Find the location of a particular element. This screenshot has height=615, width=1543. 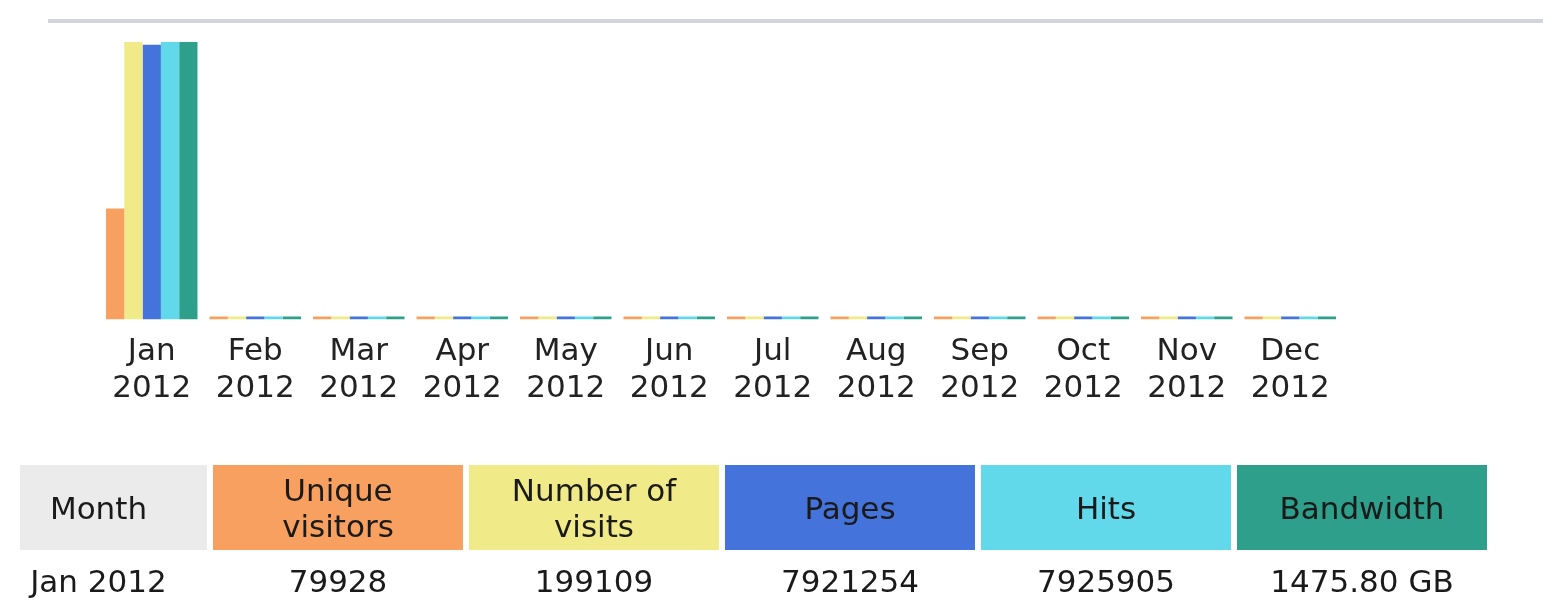

text: 79928 is located at coordinates (338, 581).